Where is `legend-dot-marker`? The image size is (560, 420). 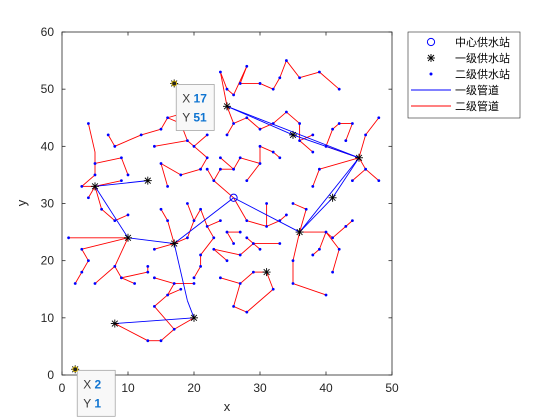
legend-dot-marker is located at coordinates (431, 74).